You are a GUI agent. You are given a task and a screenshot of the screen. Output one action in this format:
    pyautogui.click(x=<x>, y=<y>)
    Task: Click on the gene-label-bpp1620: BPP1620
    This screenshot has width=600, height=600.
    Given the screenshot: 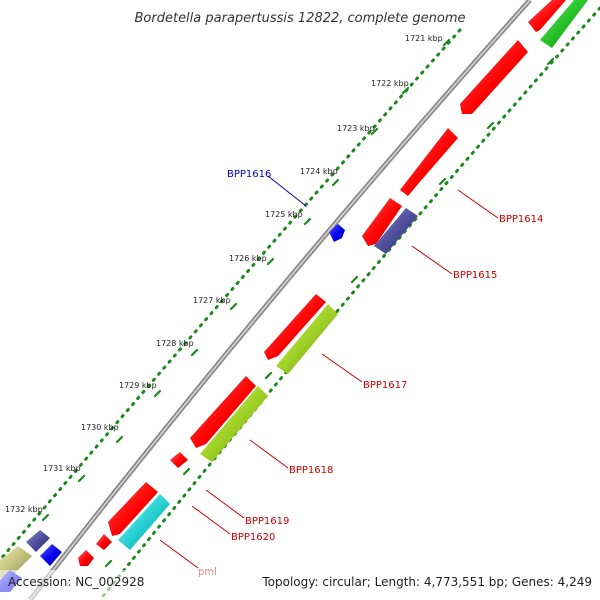 What is the action you would take?
    pyautogui.click(x=253, y=537)
    